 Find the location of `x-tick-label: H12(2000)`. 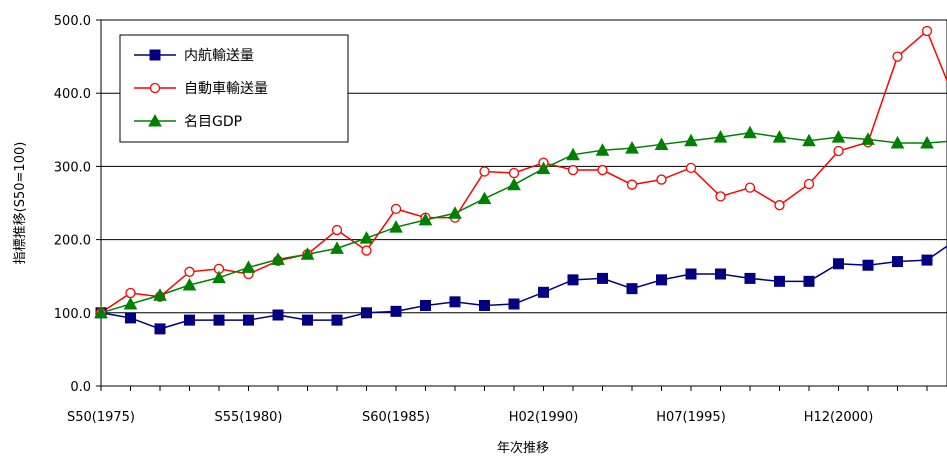

x-tick-label: H12(2000) is located at coordinates (839, 417).